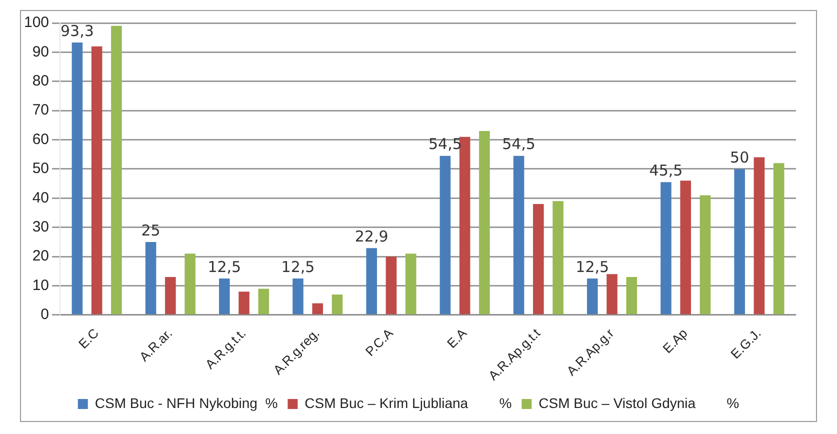 The height and width of the screenshot is (434, 837). Describe the element at coordinates (41, 139) in the screenshot. I see `y-tick-label: 60` at that location.